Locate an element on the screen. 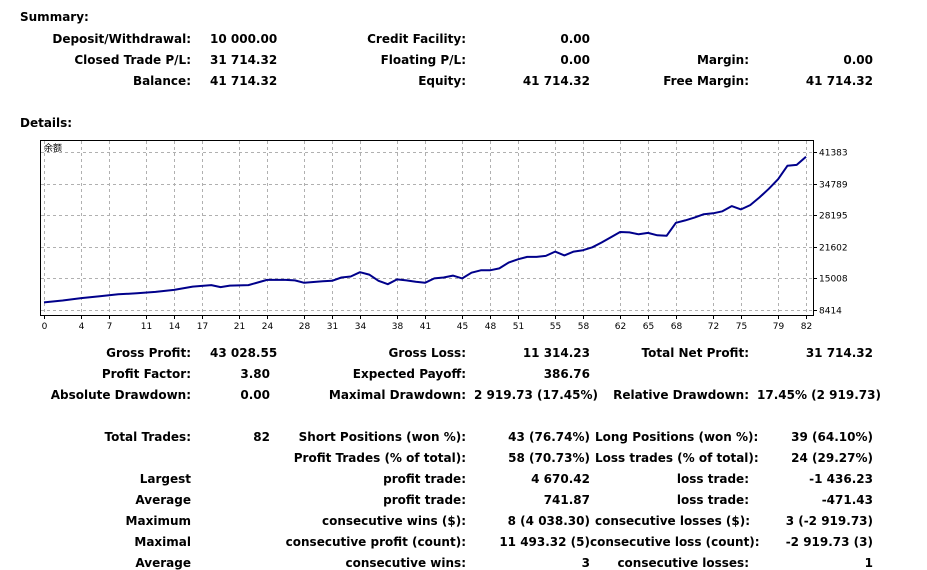 The image size is (927, 570). maximal-consecutive-loss-label: consecutive loss (count): is located at coordinates (675, 542).